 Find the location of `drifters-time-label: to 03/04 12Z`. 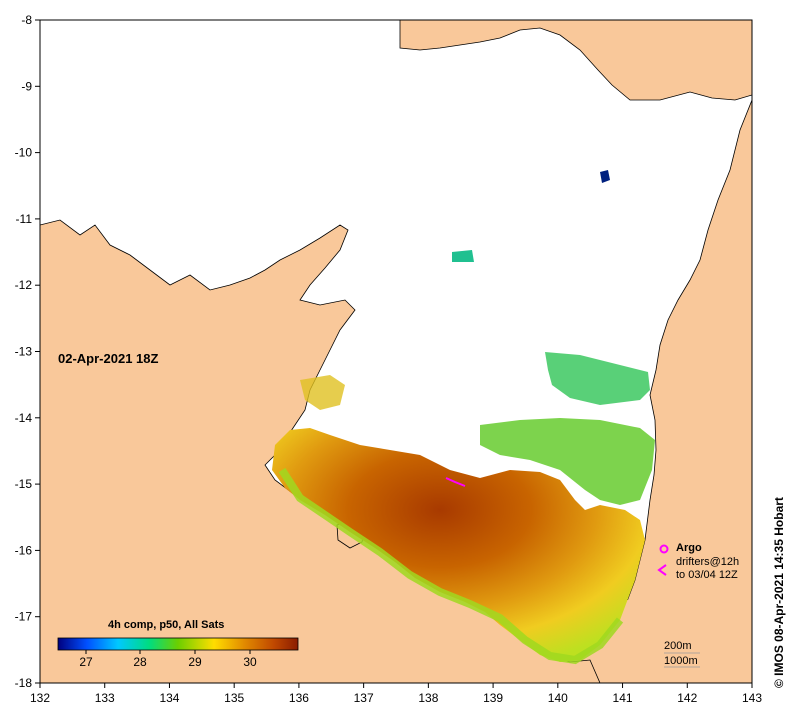

drifters-time-label: to 03/04 12Z is located at coordinates (707, 575).